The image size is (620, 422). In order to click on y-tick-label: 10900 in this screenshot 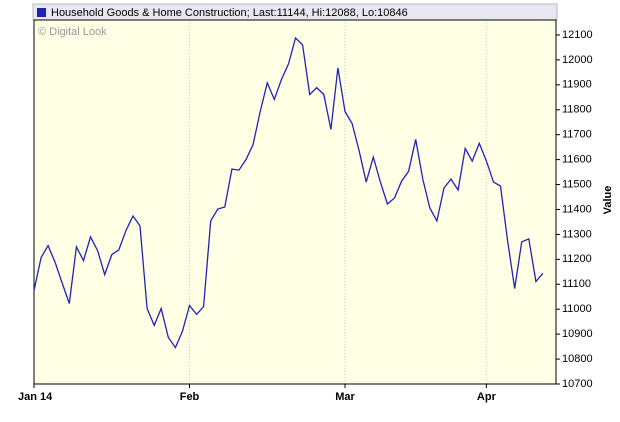, I will do `click(577, 334)`.